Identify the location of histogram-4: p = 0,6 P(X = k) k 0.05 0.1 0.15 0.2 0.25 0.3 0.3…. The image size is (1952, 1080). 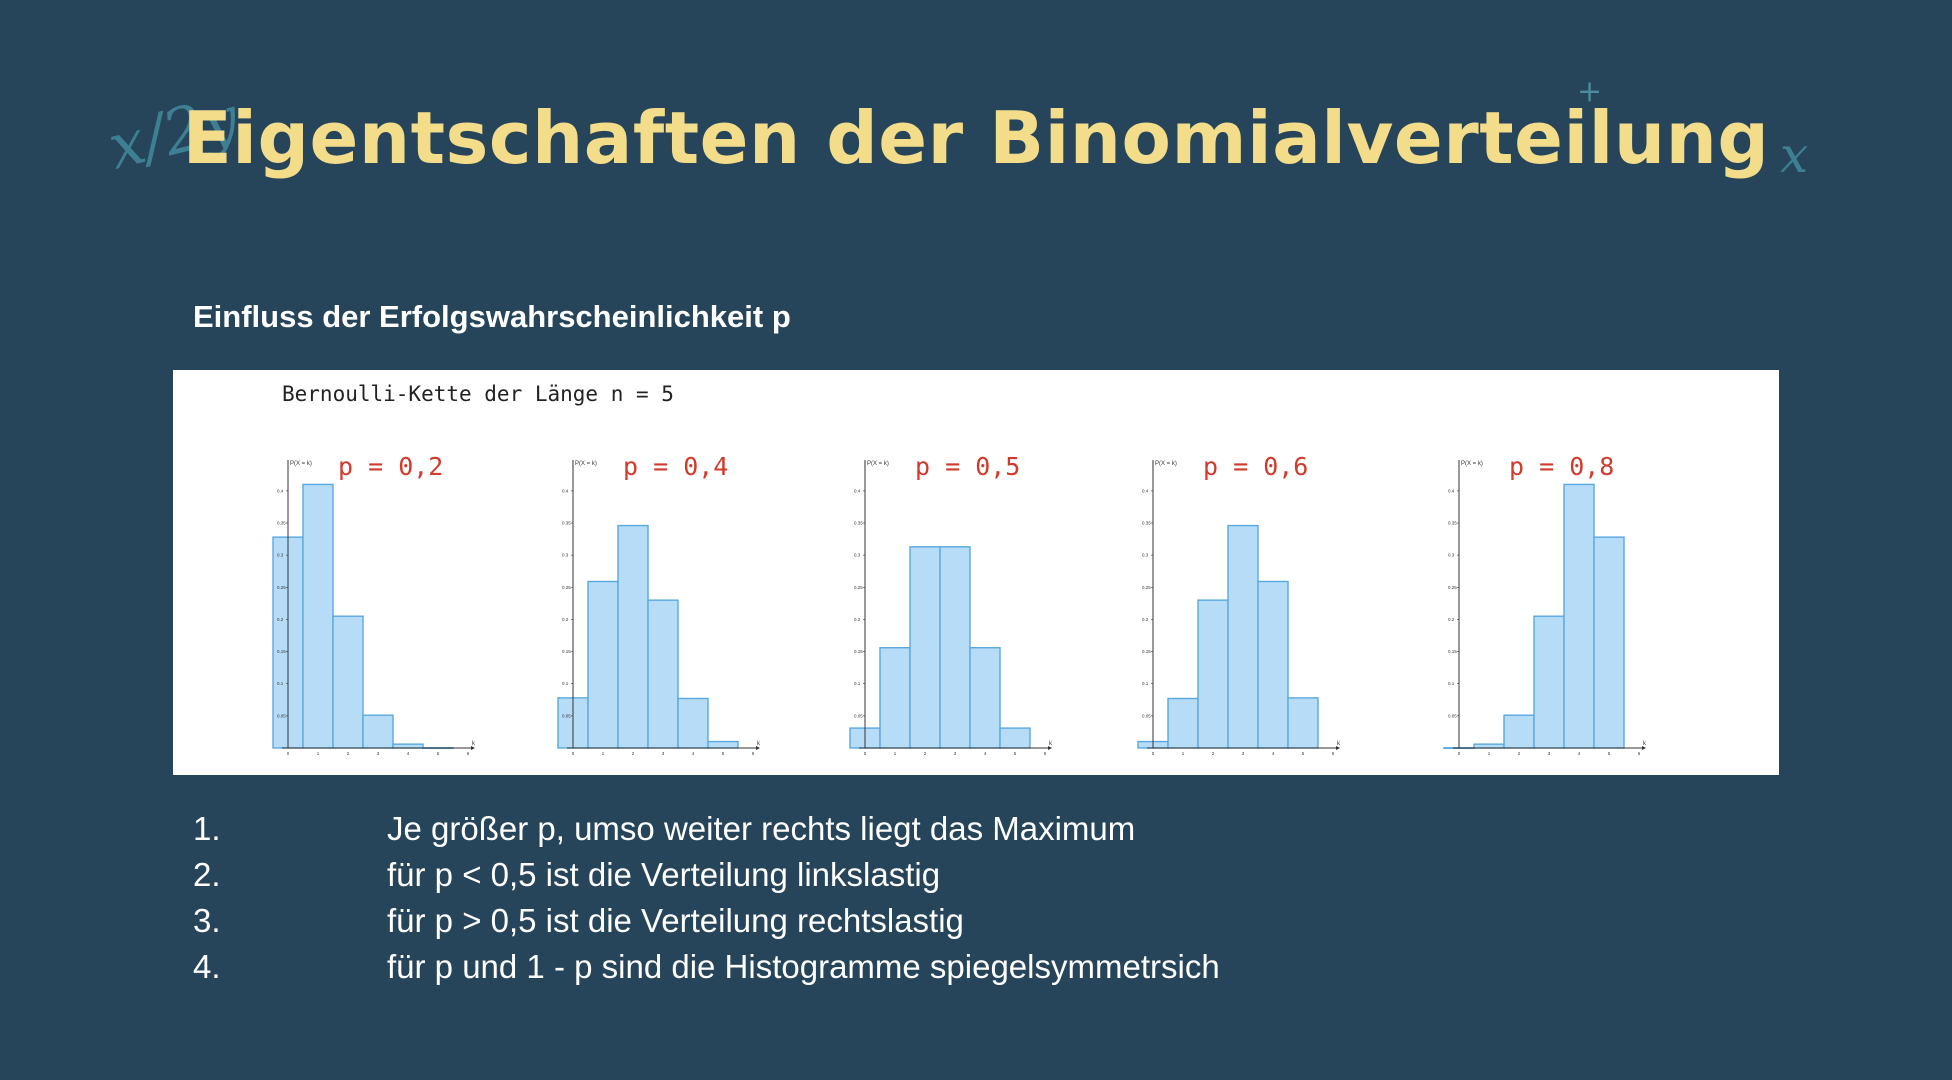
(1245, 605).